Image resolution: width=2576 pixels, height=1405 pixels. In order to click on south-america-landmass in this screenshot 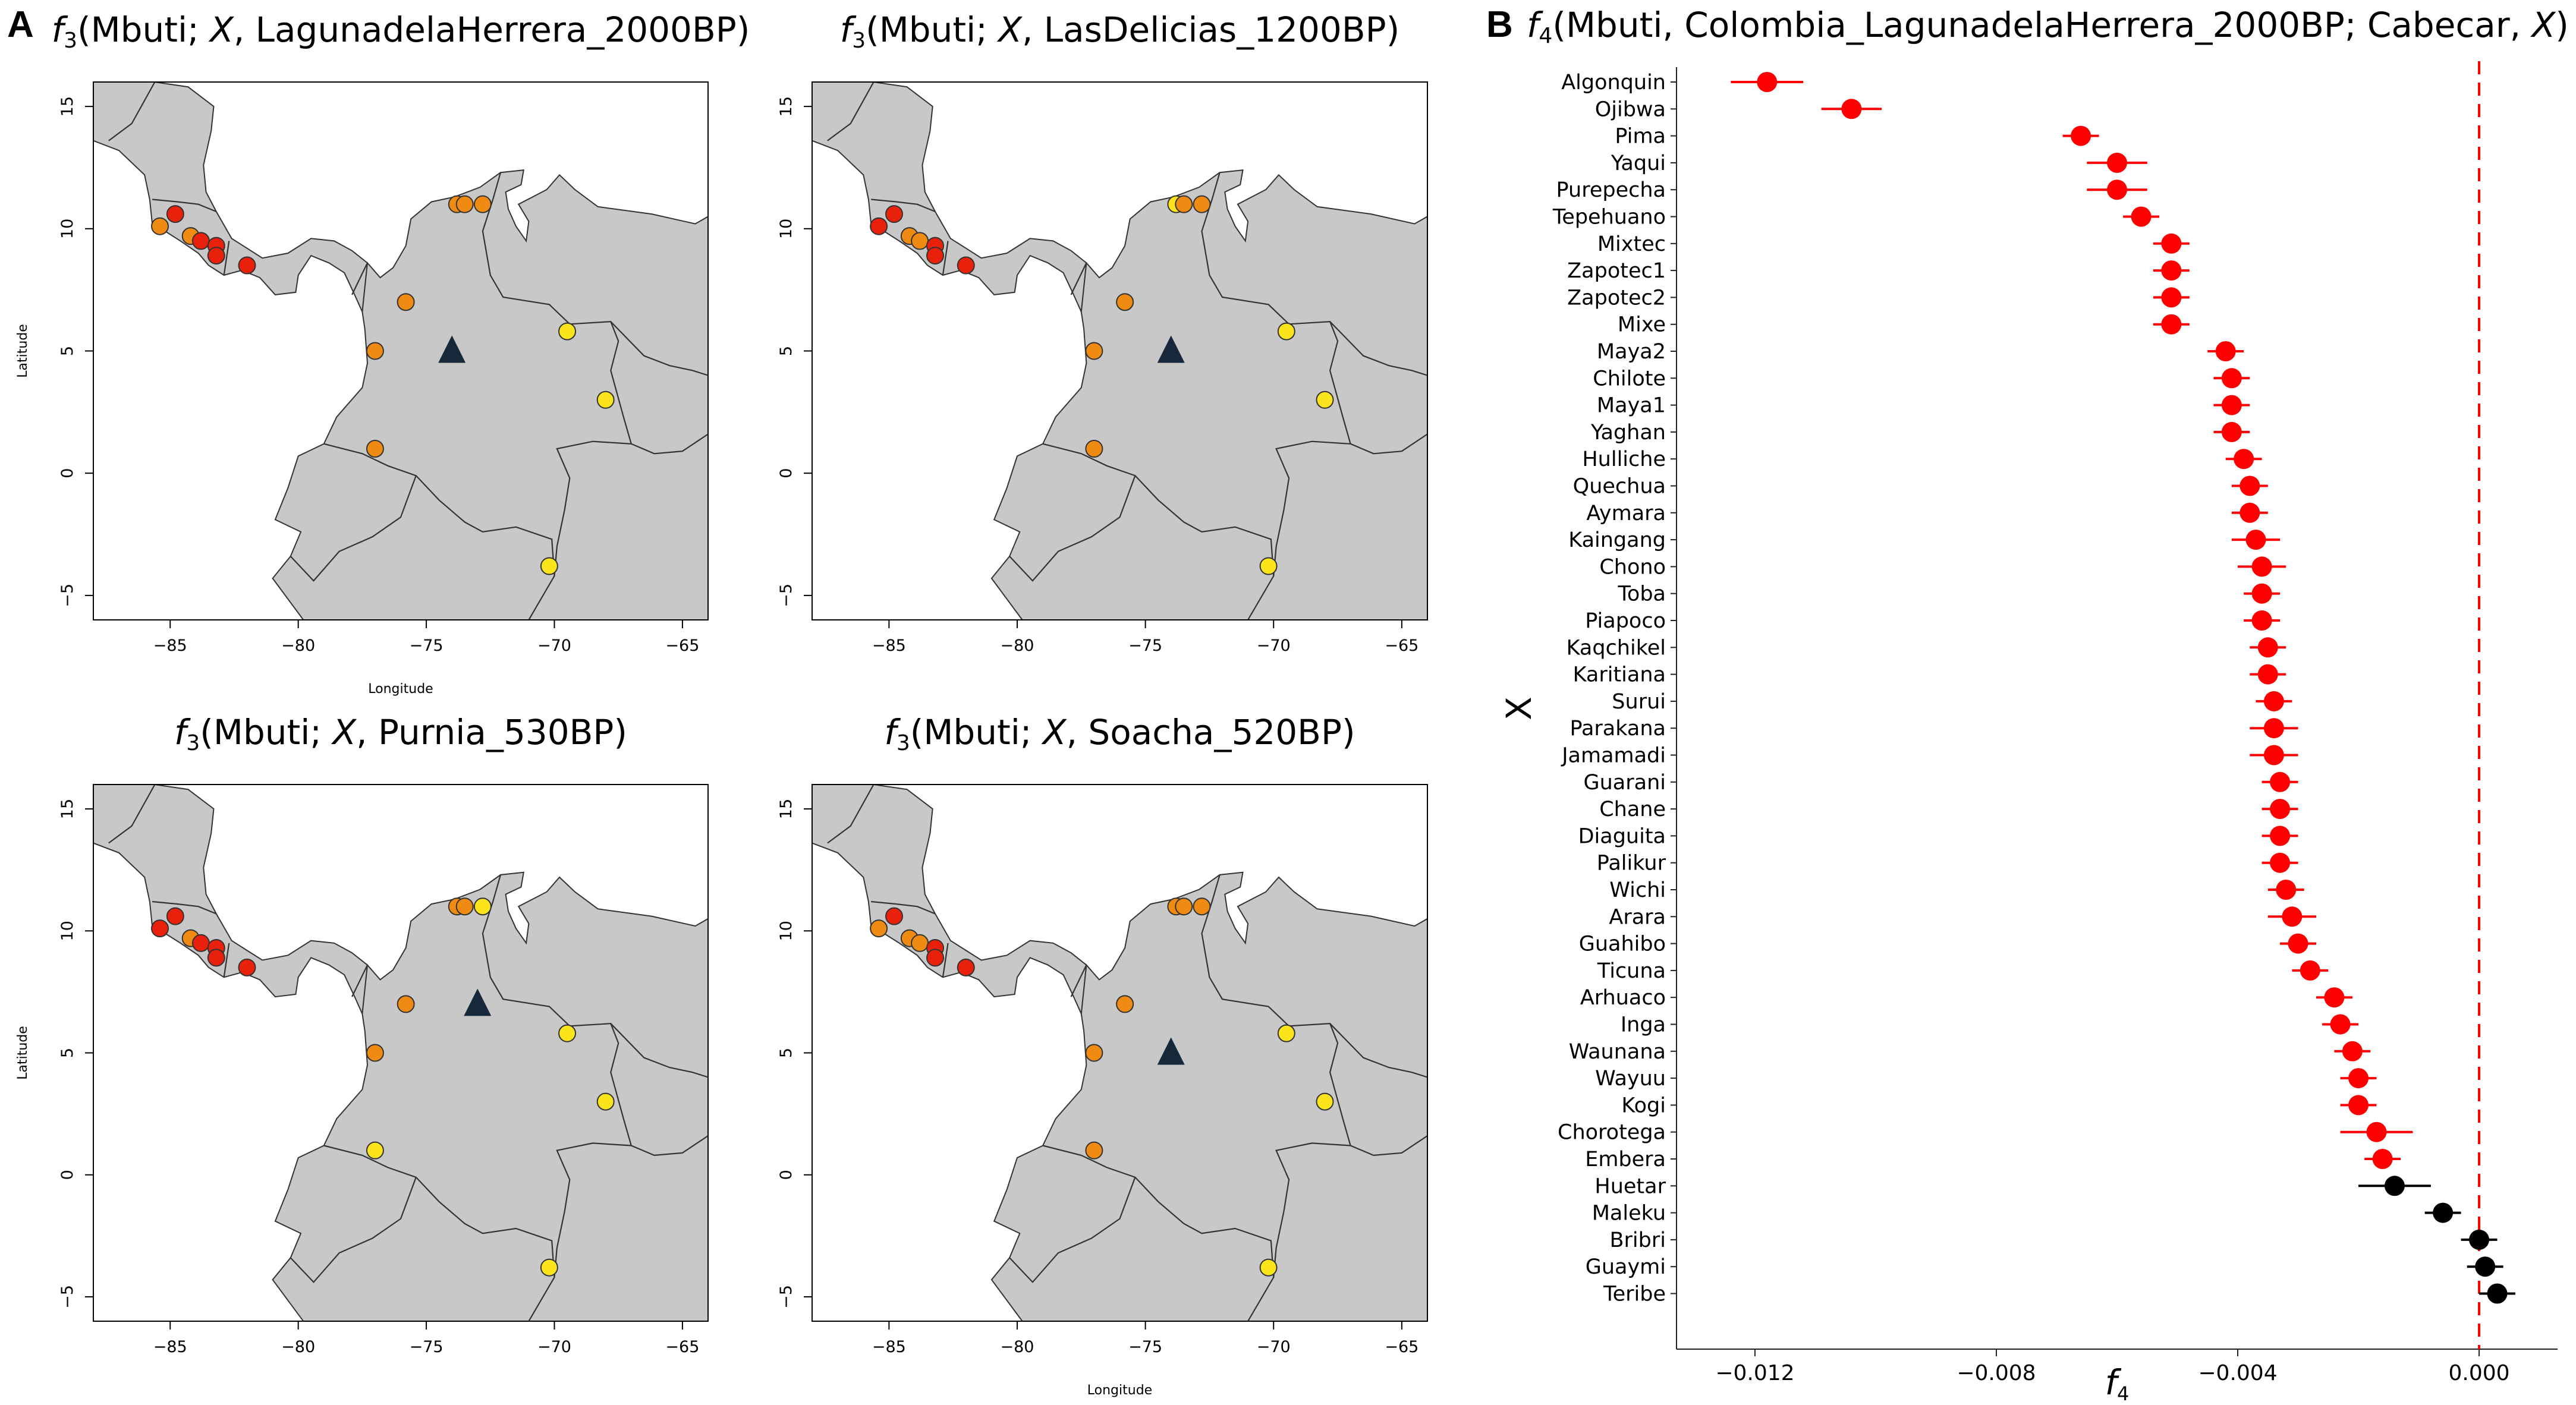, I will do `click(1208, 1096)`.